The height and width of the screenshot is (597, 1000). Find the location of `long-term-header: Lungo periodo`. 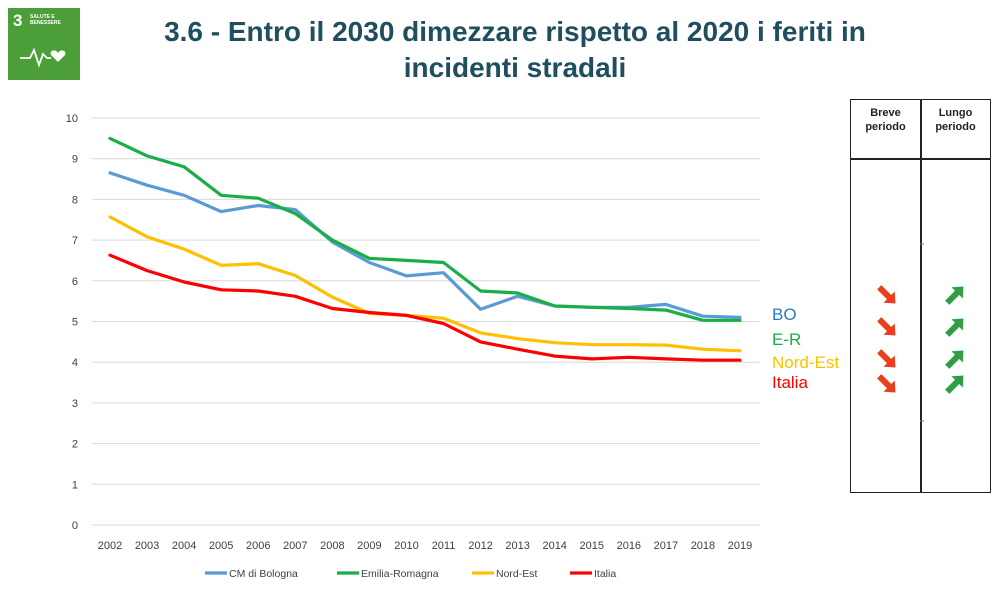

long-term-header: Lungo periodo is located at coordinates (955, 120).